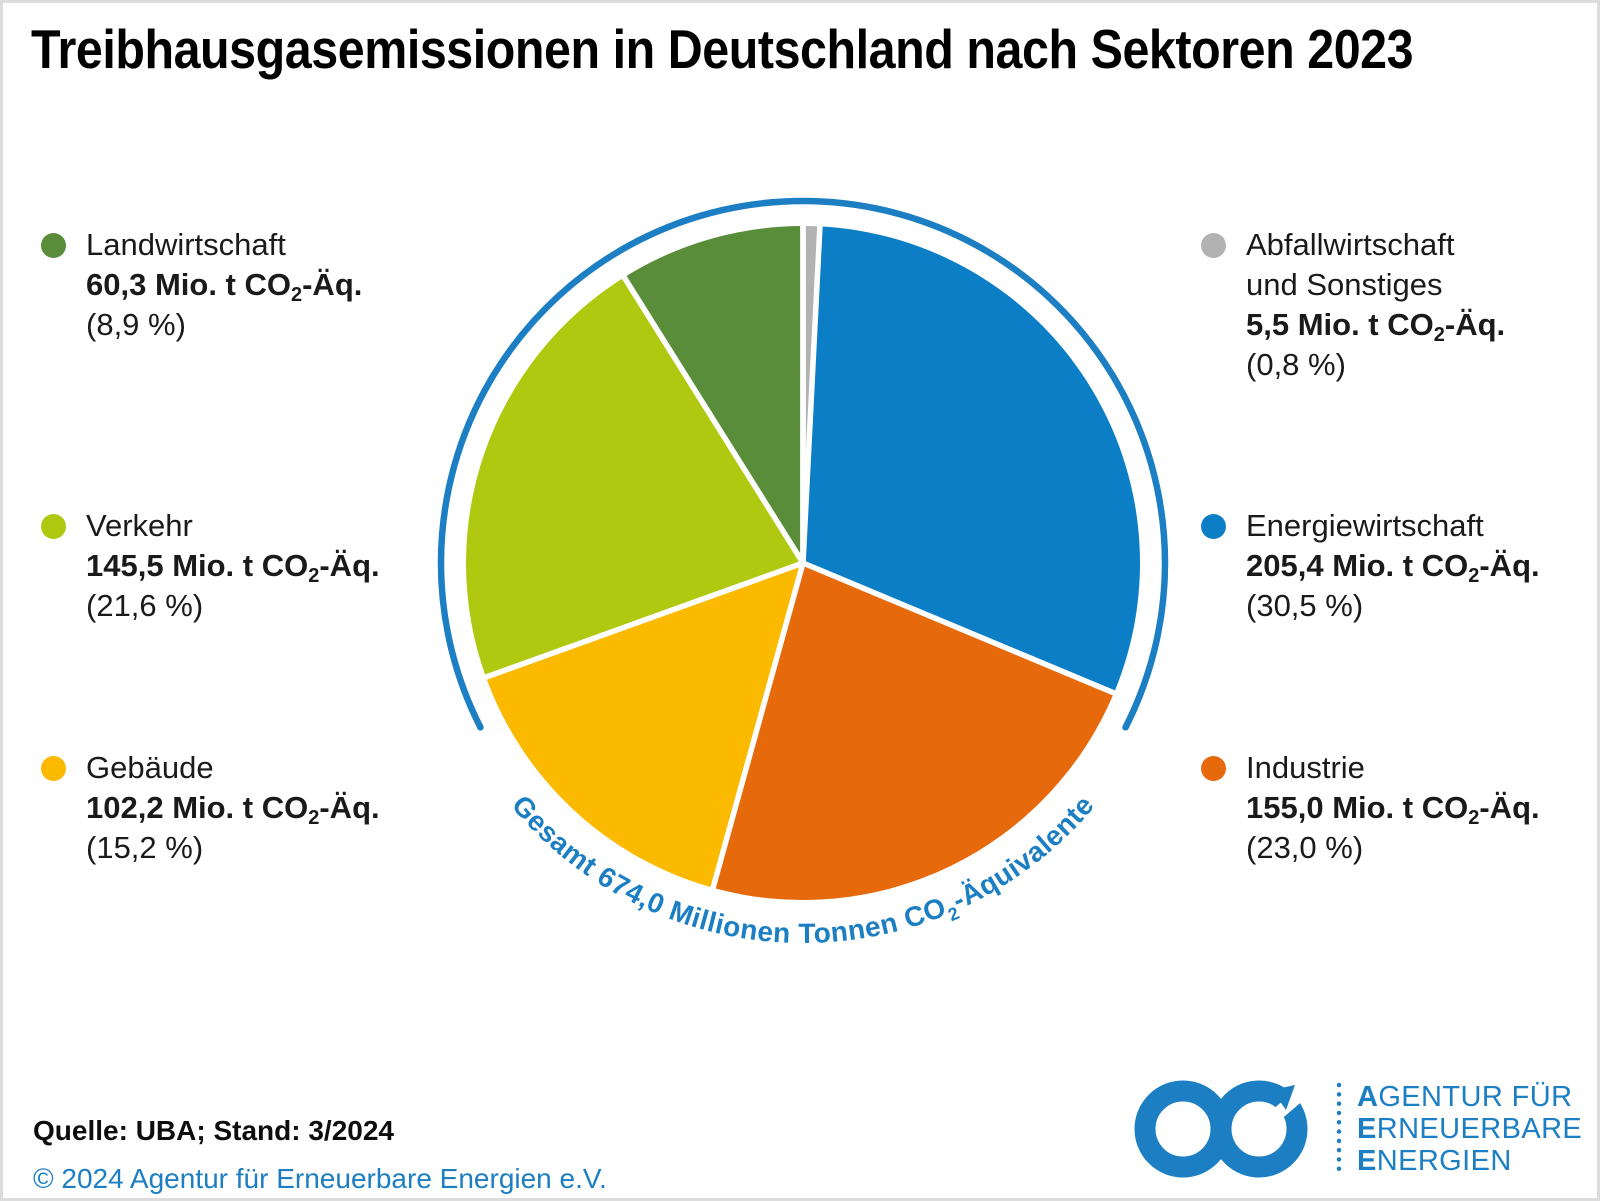 This screenshot has height=1201, width=1600. What do you see at coordinates (186, 244) in the screenshot?
I see `legend-label: Landwirtschaft` at bounding box center [186, 244].